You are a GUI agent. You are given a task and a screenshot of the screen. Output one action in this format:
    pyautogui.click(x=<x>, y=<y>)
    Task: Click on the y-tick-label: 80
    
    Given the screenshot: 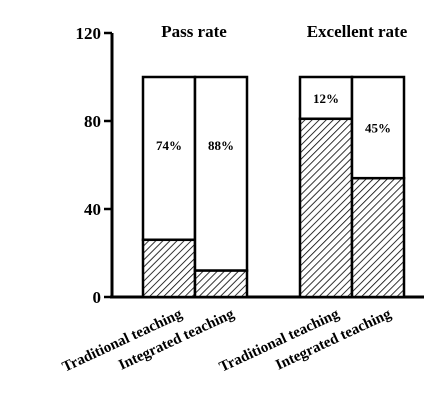 What is the action you would take?
    pyautogui.click(x=92, y=121)
    